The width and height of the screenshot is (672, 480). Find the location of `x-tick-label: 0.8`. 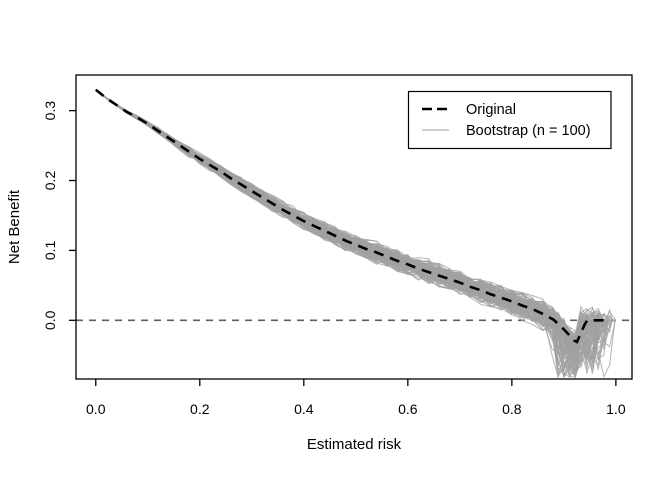

x-tick-label: 0.8 is located at coordinates (512, 409).